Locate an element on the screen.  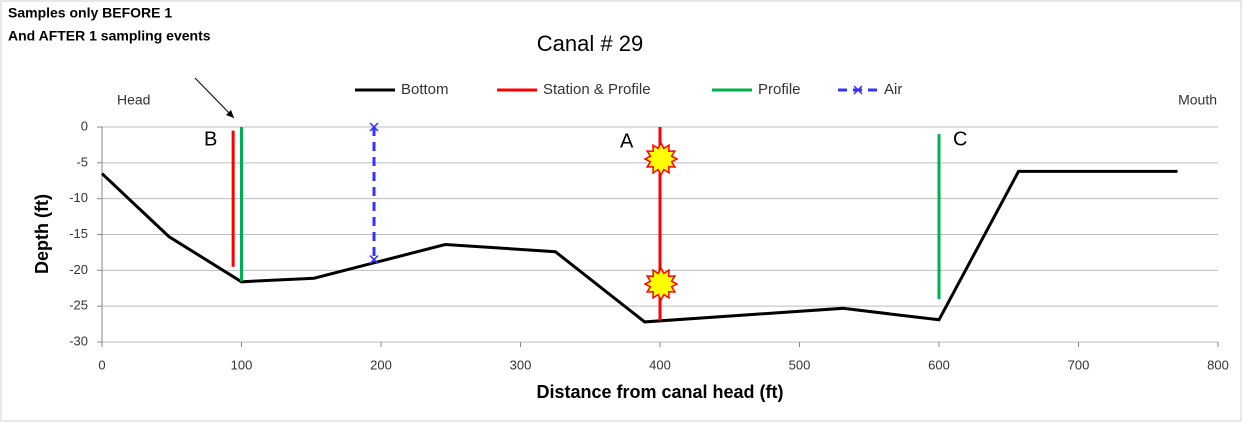
annotation: Mouth is located at coordinates (1197, 100).